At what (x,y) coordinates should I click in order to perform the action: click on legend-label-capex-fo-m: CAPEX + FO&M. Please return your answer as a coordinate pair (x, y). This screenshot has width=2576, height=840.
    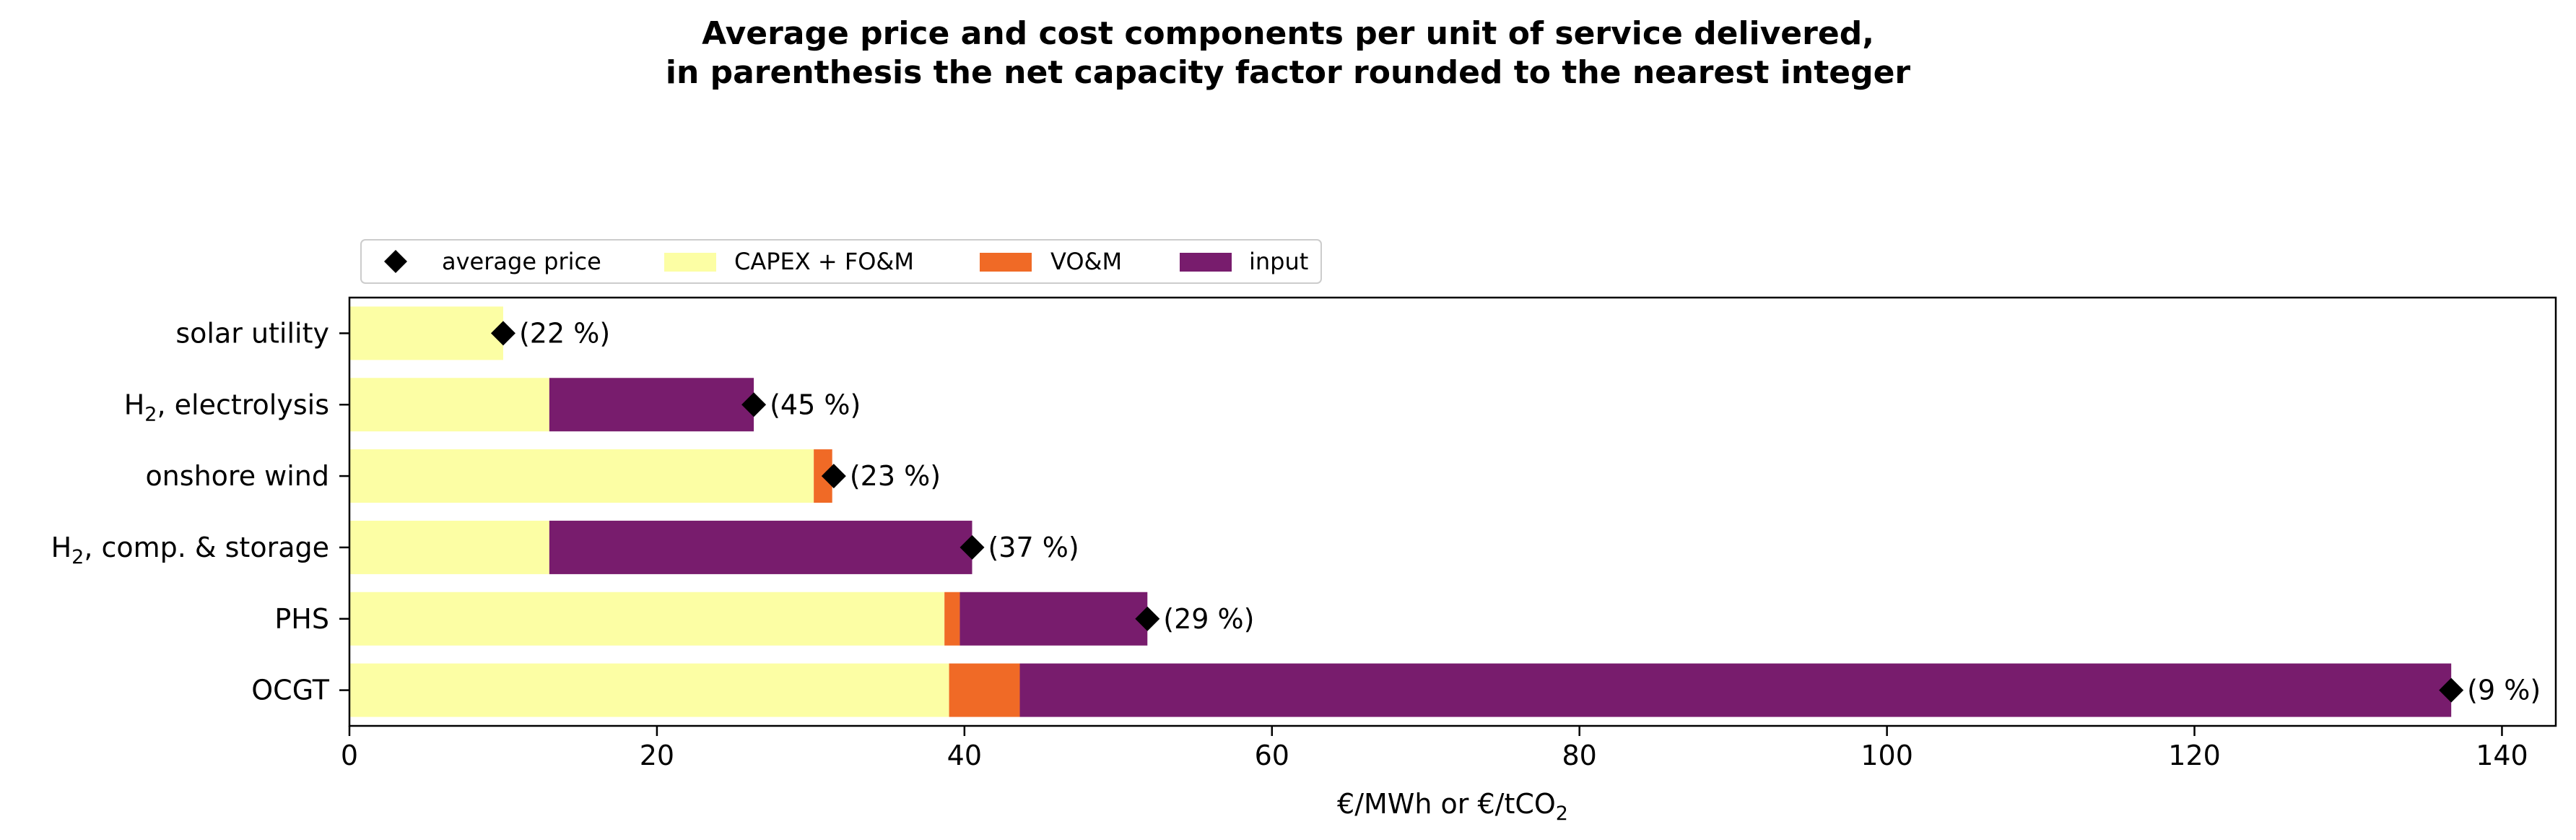
    Looking at the image, I should click on (824, 261).